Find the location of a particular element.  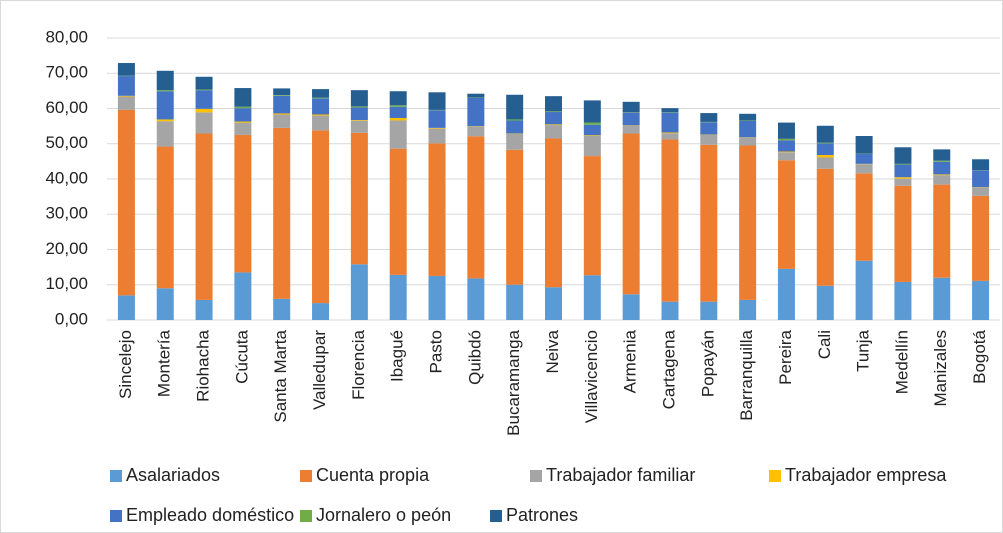

x-tick-label: Bucaramanga is located at coordinates (513, 382).